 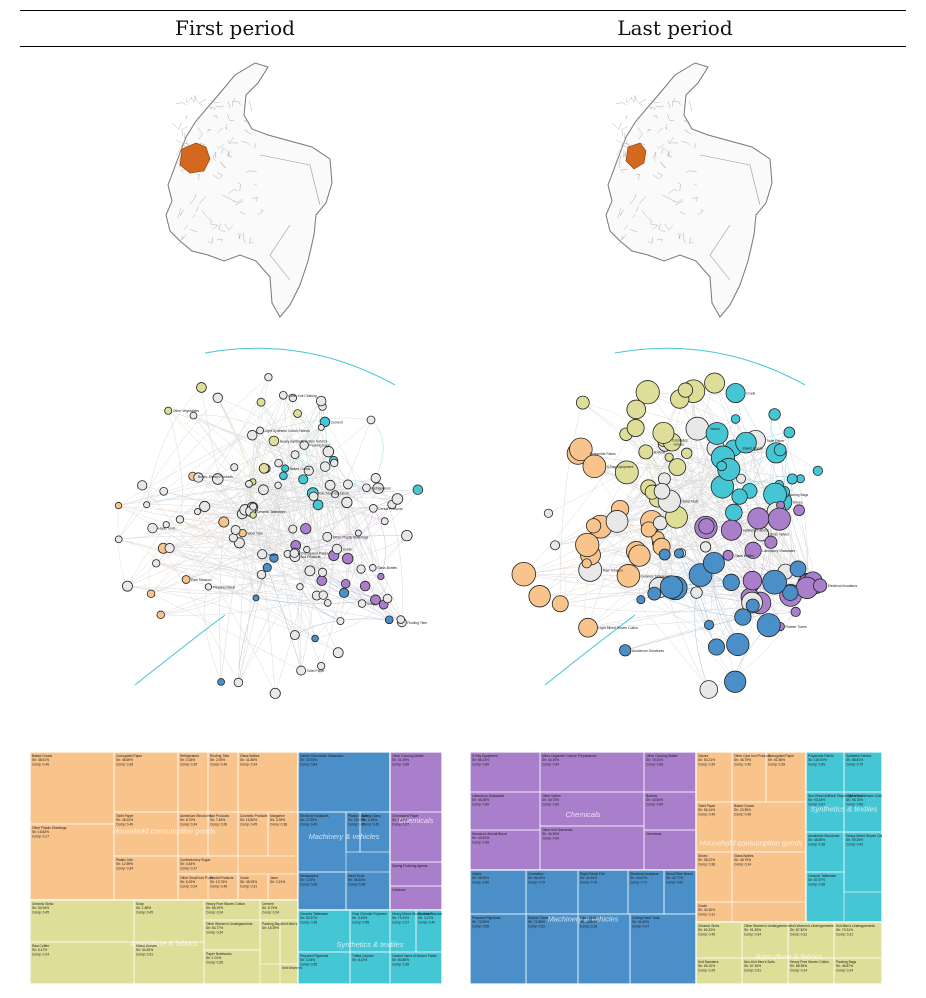 I want to click on network-node-label: Electrical Insulators, so click(x=334, y=494).